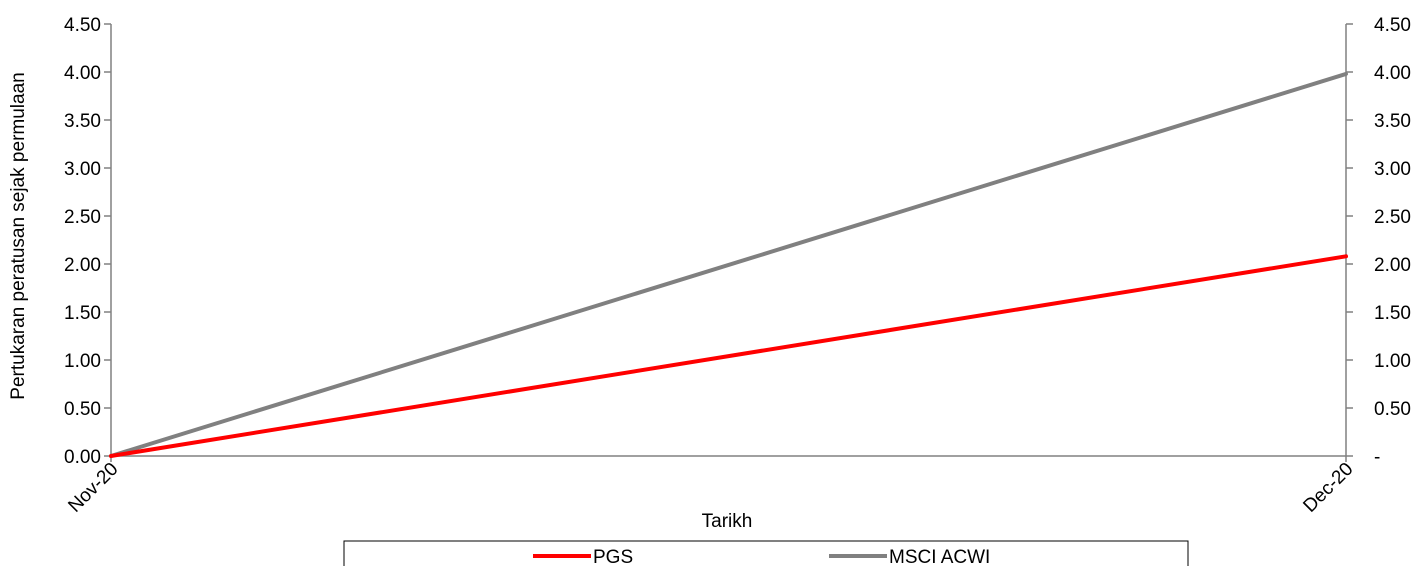 The image size is (1424, 566). Describe the element at coordinates (1392, 25) in the screenshot. I see `y2-tick-label: 4.50` at that location.